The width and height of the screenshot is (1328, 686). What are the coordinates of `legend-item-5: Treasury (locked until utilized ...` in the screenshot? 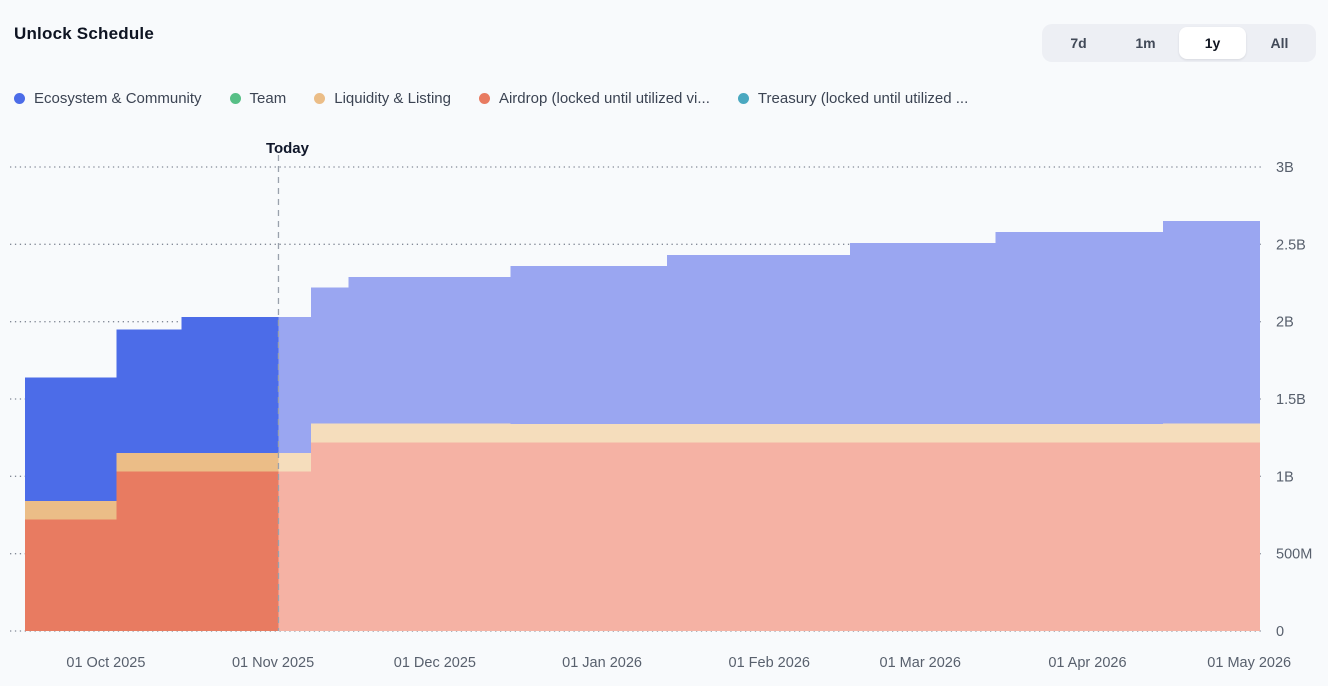 It's located at (853, 98).